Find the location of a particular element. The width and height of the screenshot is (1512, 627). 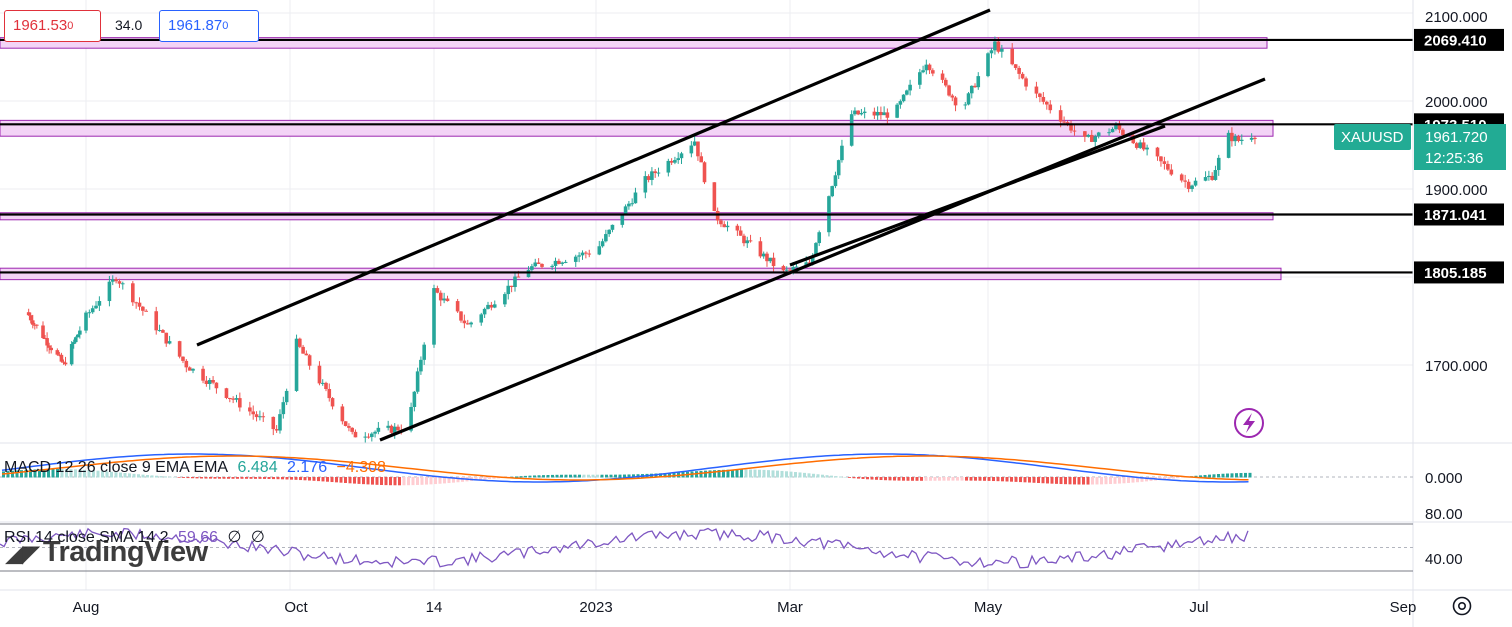

price-tick-1700: 1700.000 is located at coordinates (1456, 366).